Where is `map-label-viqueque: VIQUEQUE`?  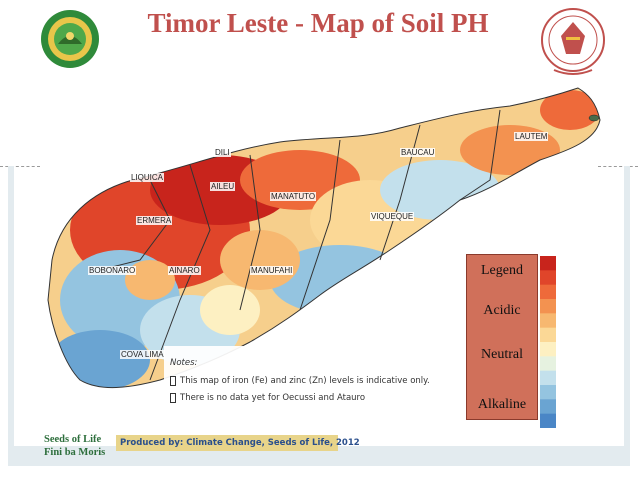
map-label-viqueque: VIQUEQUE is located at coordinates (392, 216).